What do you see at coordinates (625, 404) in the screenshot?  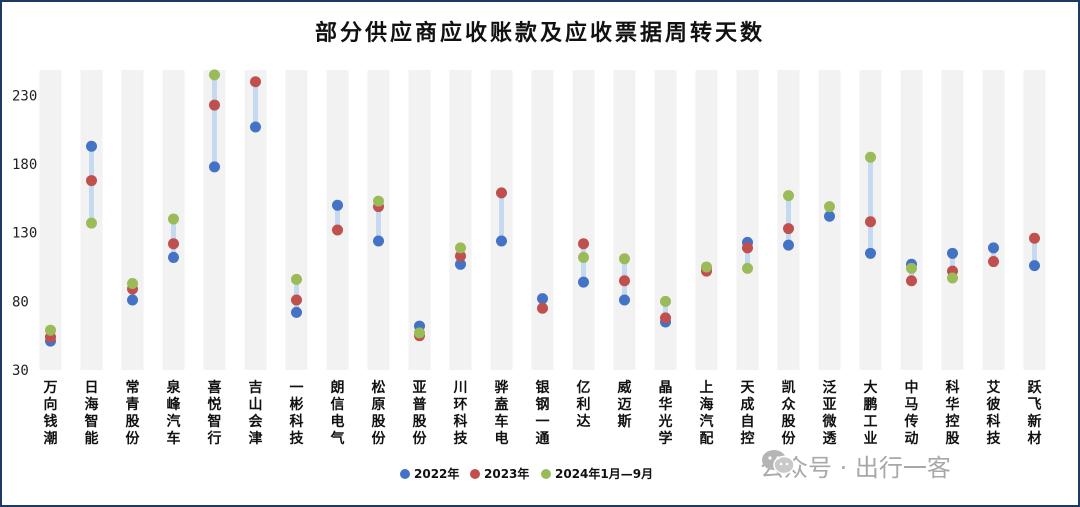 I see `category-label: 威迈斯` at bounding box center [625, 404].